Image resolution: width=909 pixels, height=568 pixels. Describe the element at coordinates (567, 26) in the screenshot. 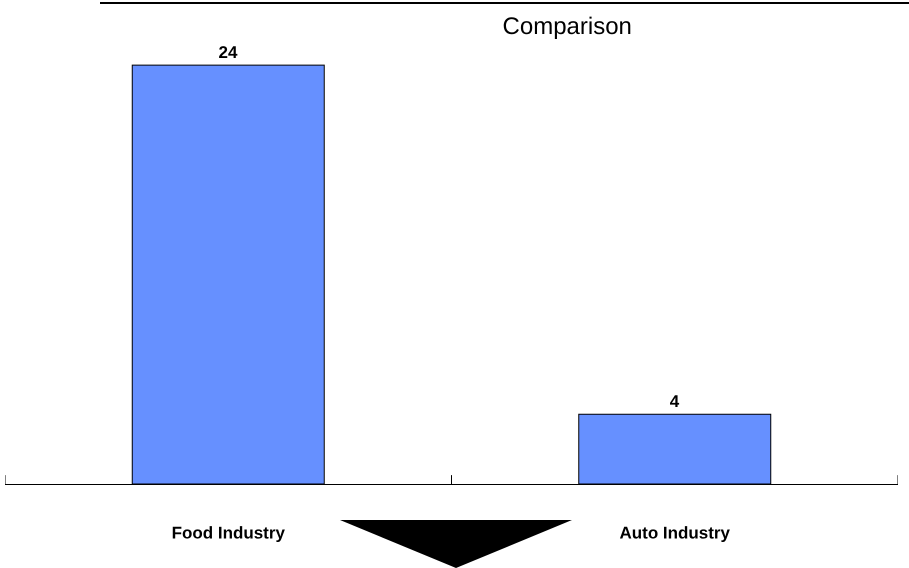

I see `chart-title: Comparison` at that location.